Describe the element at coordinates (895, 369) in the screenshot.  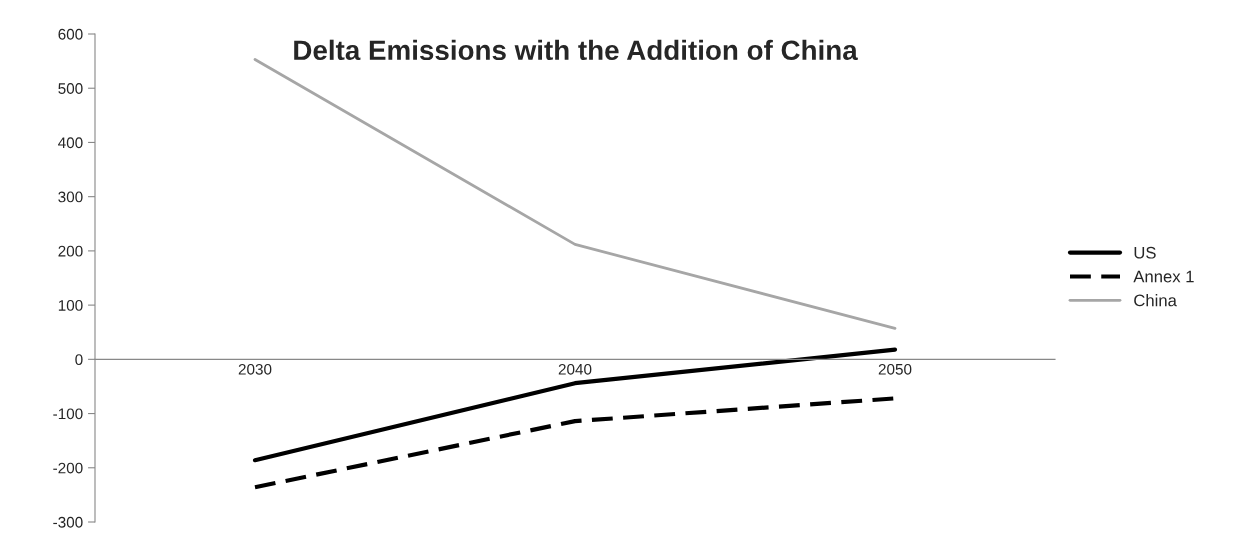
I see `x-tick-label: 2050` at that location.